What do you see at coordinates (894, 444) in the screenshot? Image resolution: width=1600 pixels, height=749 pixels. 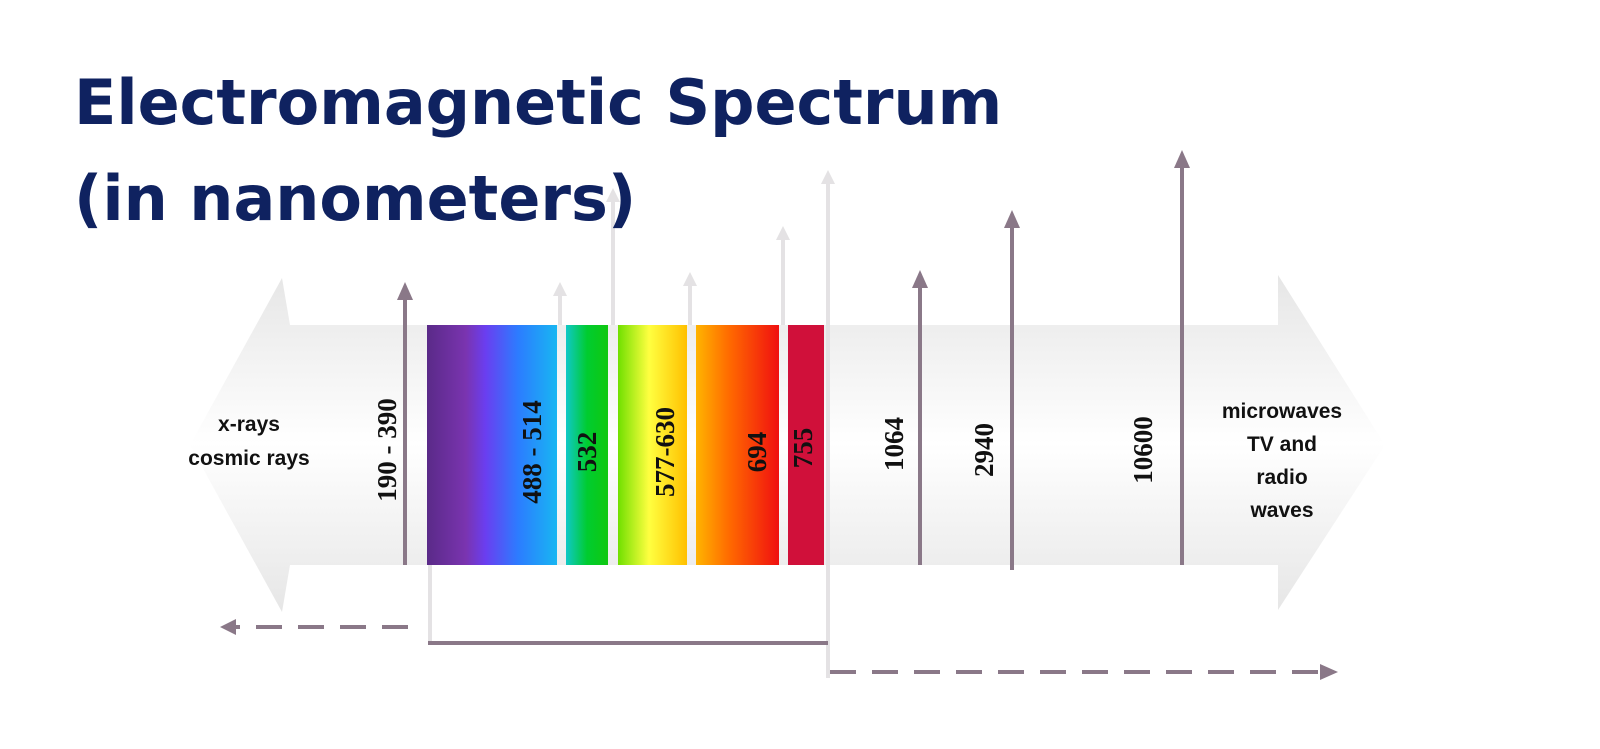 I see `wavelength-label: 1064` at bounding box center [894, 444].